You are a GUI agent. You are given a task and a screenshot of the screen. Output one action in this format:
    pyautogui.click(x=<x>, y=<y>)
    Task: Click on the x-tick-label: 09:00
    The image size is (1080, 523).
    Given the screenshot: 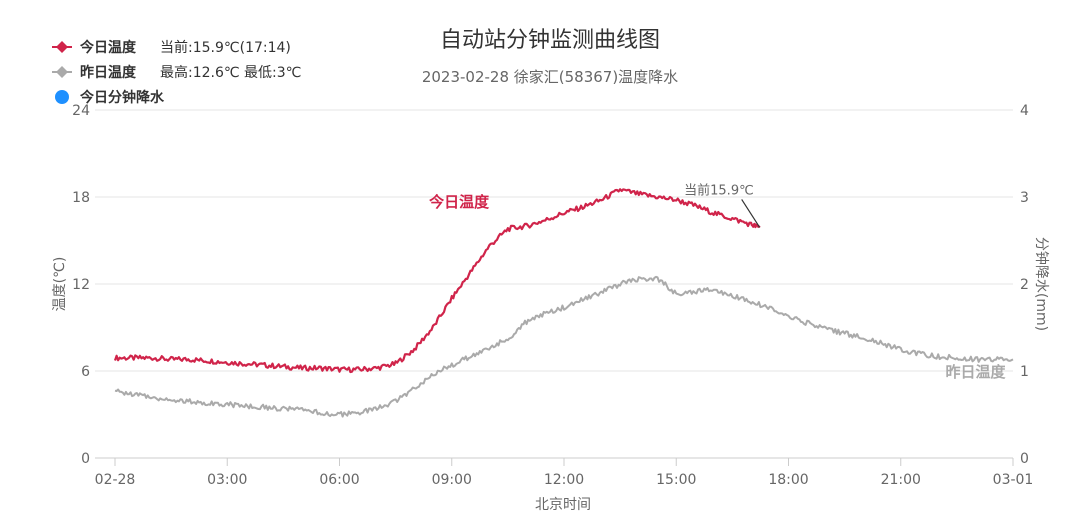 What is the action you would take?
    pyautogui.click(x=452, y=480)
    